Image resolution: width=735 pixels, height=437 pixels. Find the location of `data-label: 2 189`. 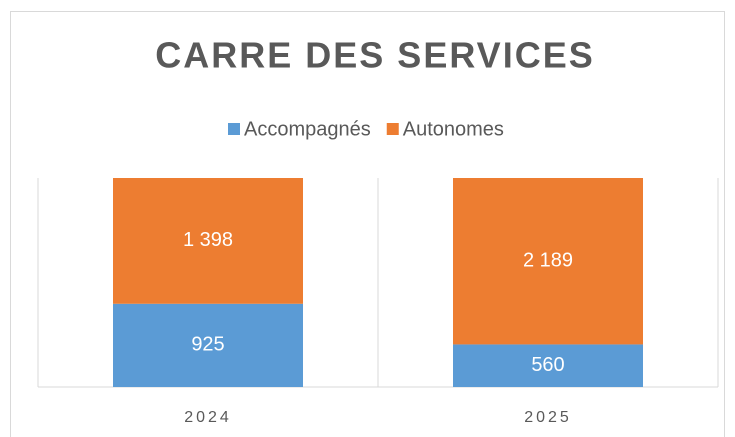

data-label: 2 189 is located at coordinates (548, 260).